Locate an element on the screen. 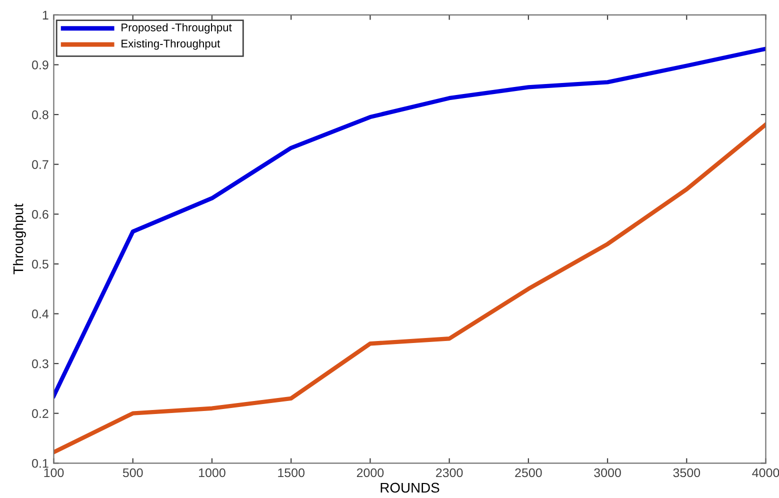  x-tick-label: 1500 is located at coordinates (291, 473).